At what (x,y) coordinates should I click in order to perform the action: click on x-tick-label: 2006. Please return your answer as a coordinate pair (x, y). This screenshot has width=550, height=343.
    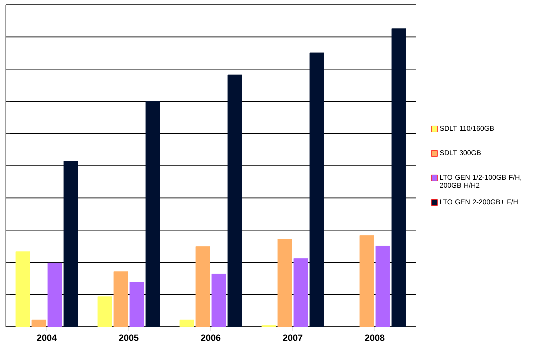
    Looking at the image, I should click on (211, 338).